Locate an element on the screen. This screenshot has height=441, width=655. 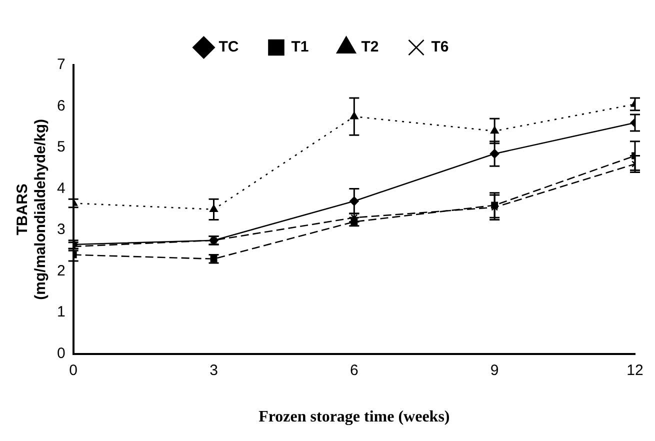
y-tick-label: 3 is located at coordinates (61, 229).